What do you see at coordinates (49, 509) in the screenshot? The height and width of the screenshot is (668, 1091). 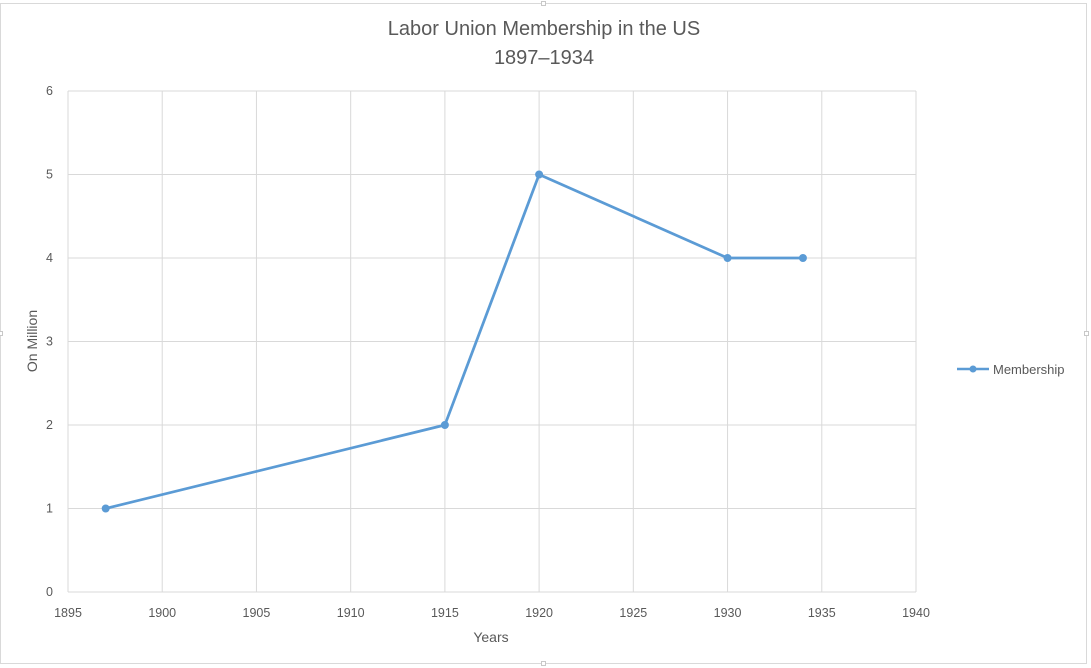 I see `y-tick-label-1: 1` at bounding box center [49, 509].